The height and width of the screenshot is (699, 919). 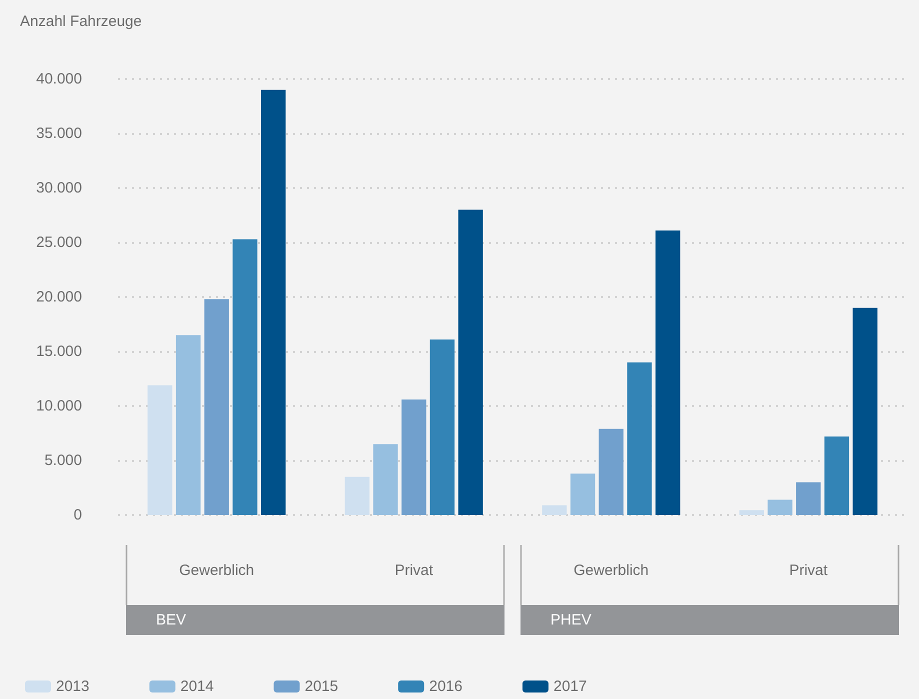 I want to click on y-tick-label: 5.000, so click(x=63, y=460).